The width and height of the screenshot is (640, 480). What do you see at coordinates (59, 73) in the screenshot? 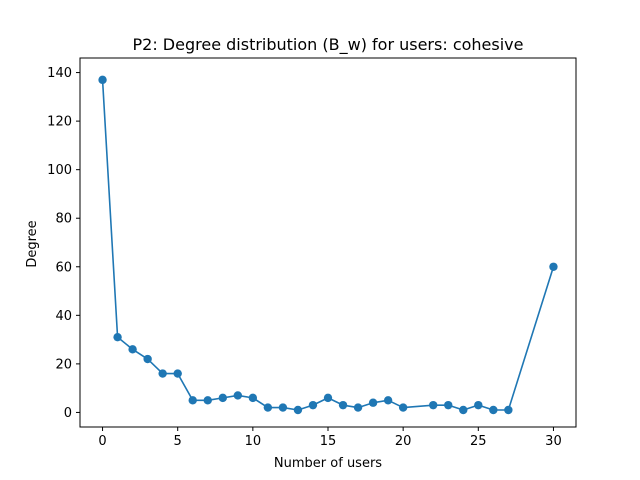
I see `y-tick-label-7: 140` at bounding box center [59, 73].